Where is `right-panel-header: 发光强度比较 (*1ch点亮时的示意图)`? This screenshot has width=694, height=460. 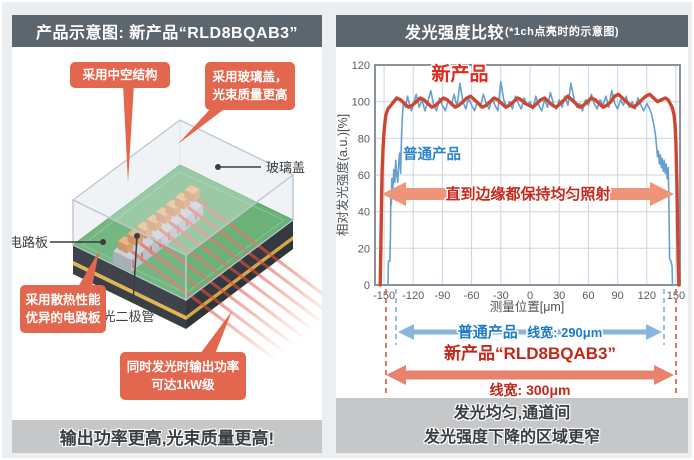
right-panel-header: 发光强度比较 (*1ch点亮时的示意图) is located at coordinates (512, 31).